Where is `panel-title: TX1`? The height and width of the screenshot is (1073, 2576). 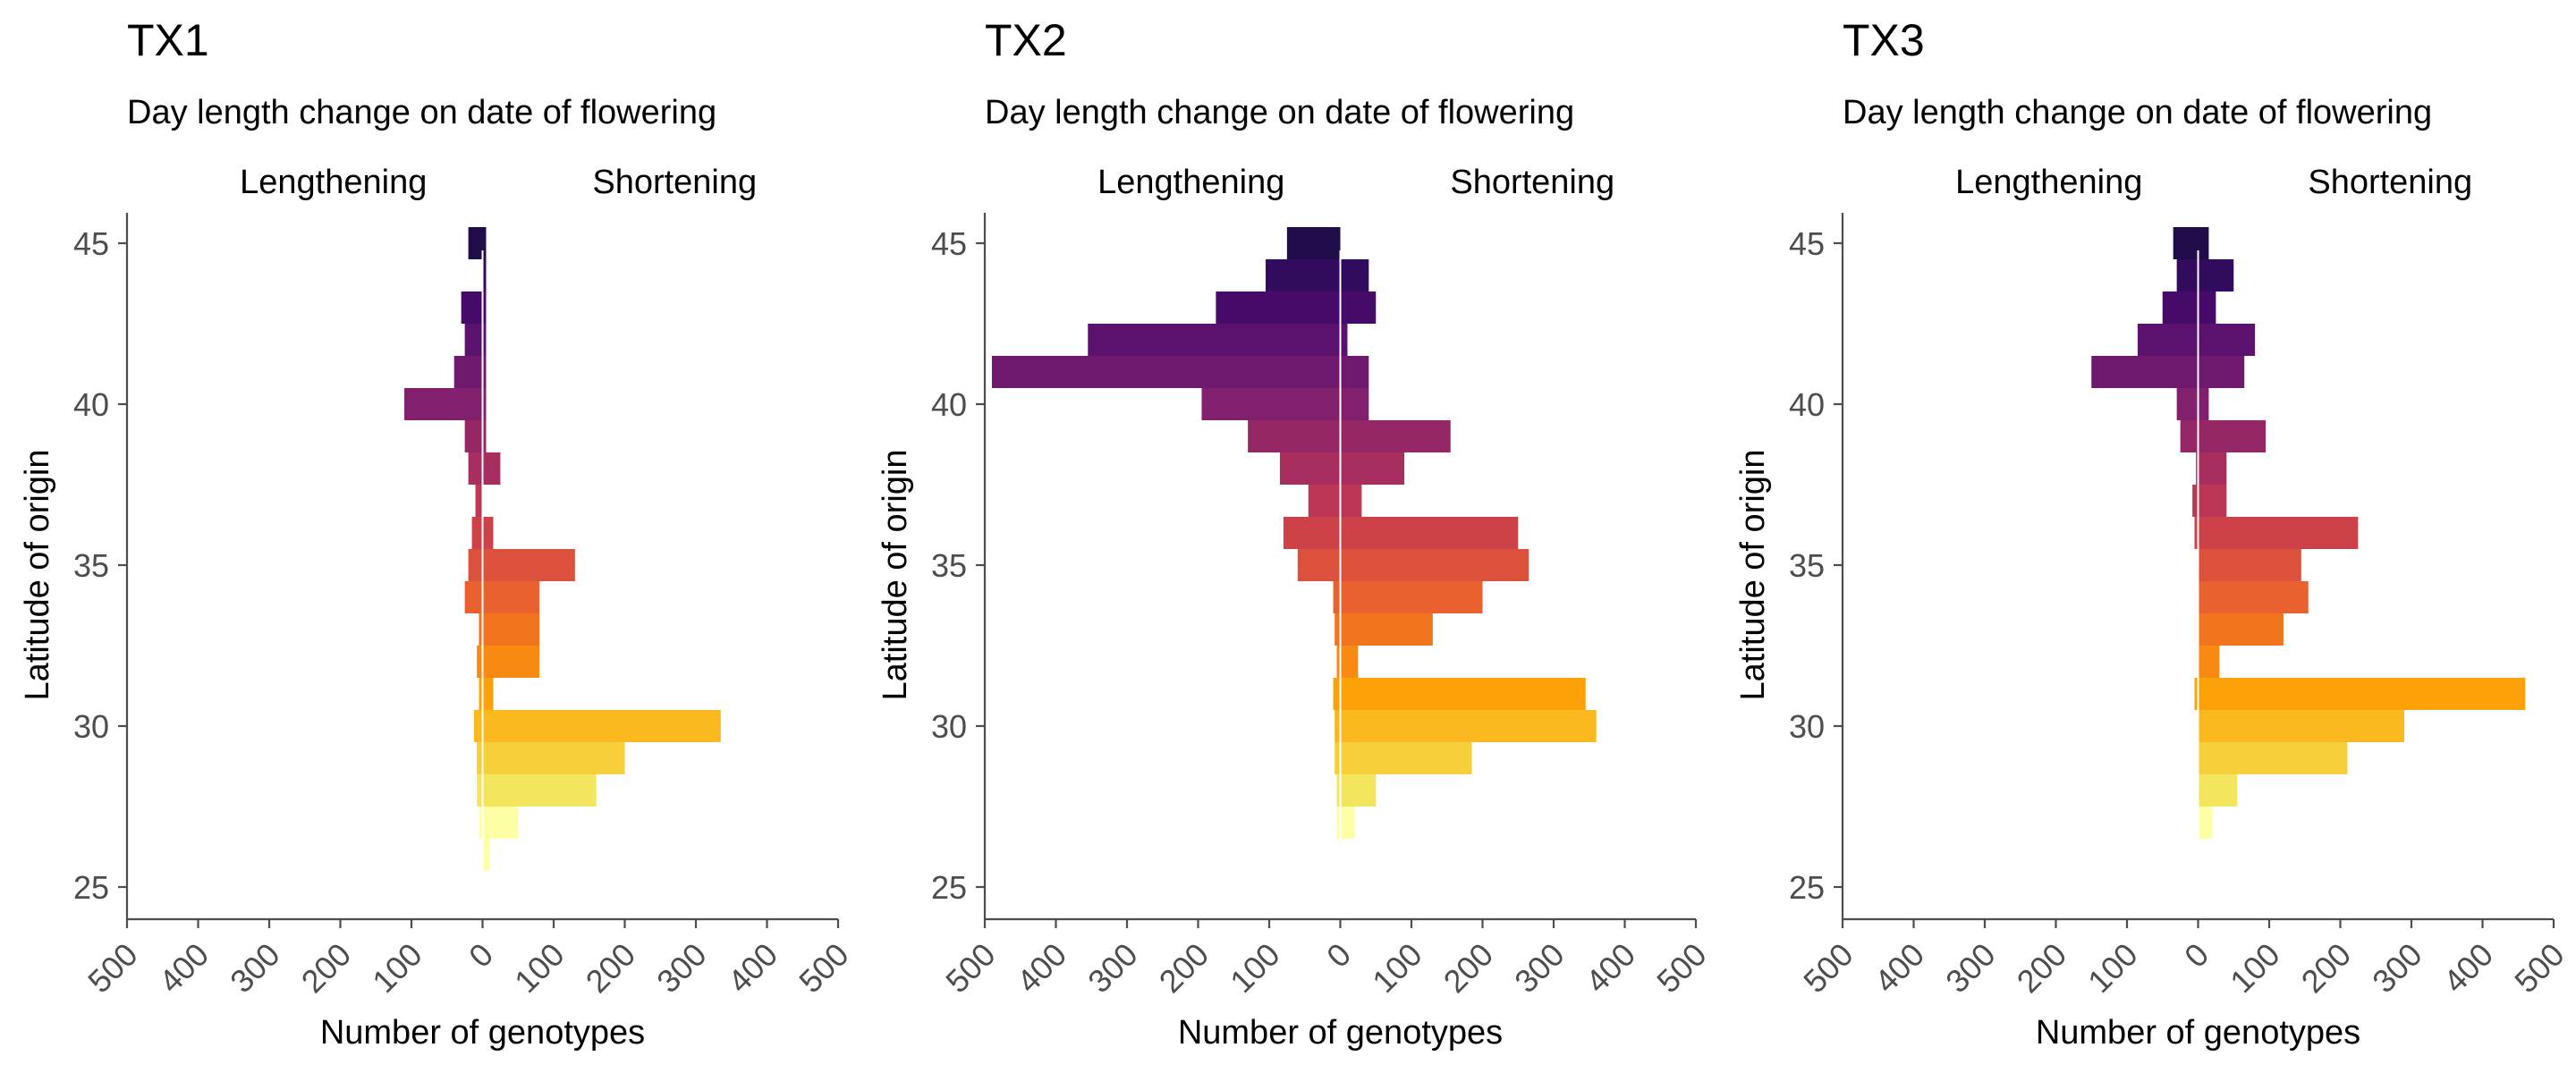 panel-title: TX1 is located at coordinates (168, 40).